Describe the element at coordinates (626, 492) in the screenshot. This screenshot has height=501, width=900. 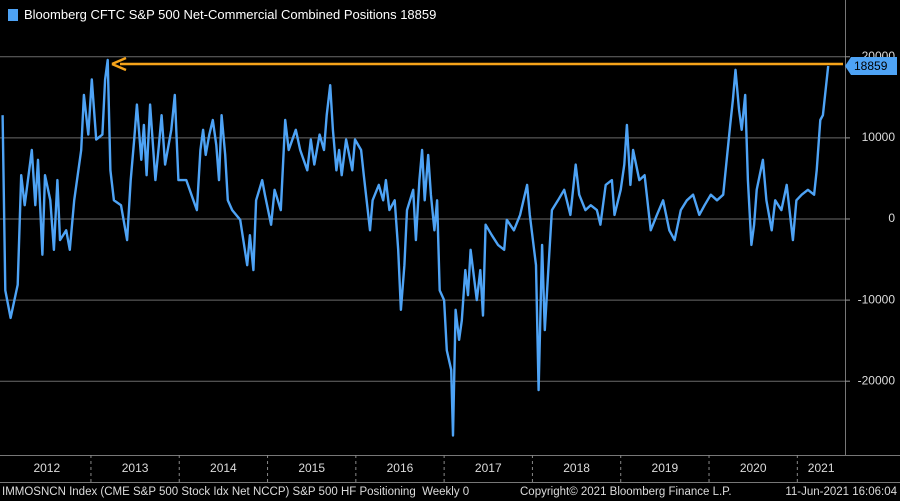
I see `footer-center: Copyright© 2021 Bloomberg Finance L.P.` at that location.